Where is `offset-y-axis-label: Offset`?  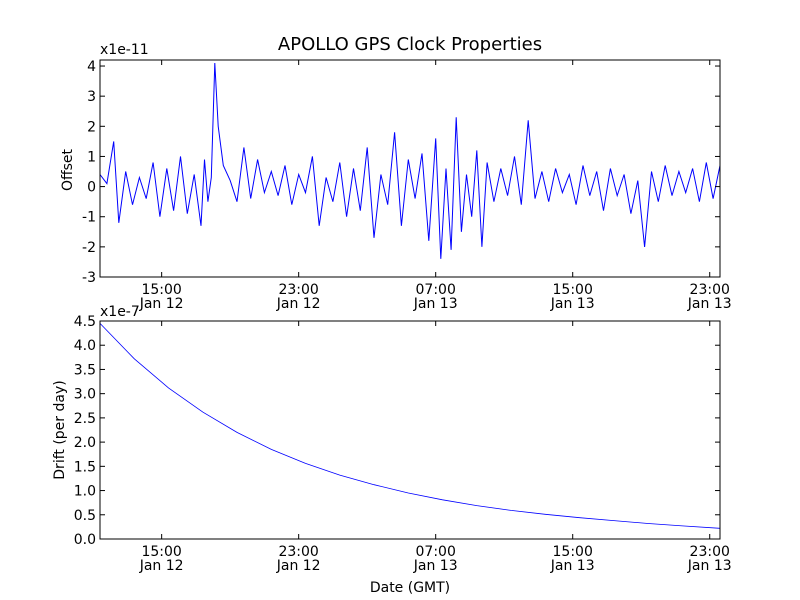
offset-y-axis-label: Offset is located at coordinates (68, 169).